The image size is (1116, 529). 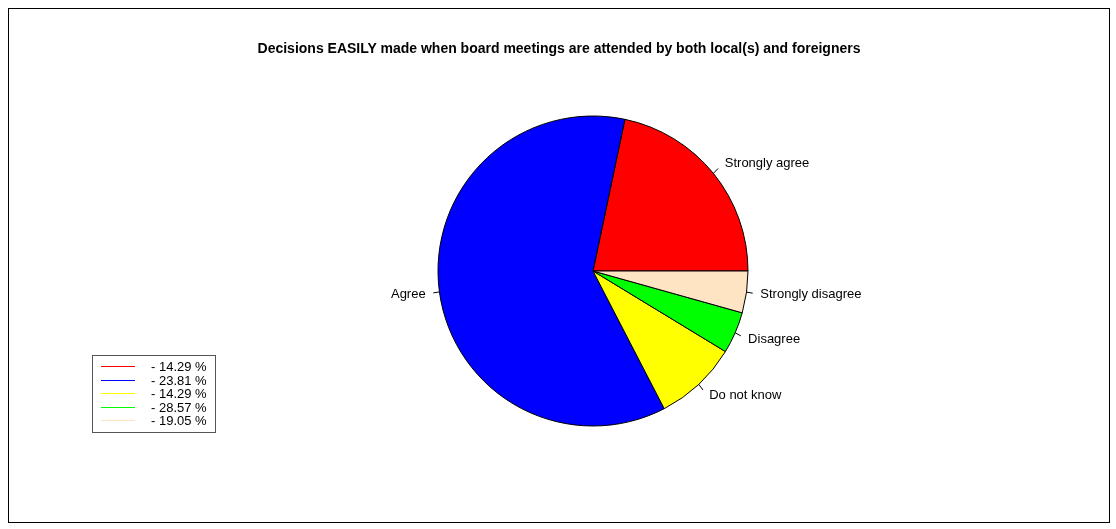 What do you see at coordinates (746, 395) in the screenshot?
I see `slice-label: Do not know` at bounding box center [746, 395].